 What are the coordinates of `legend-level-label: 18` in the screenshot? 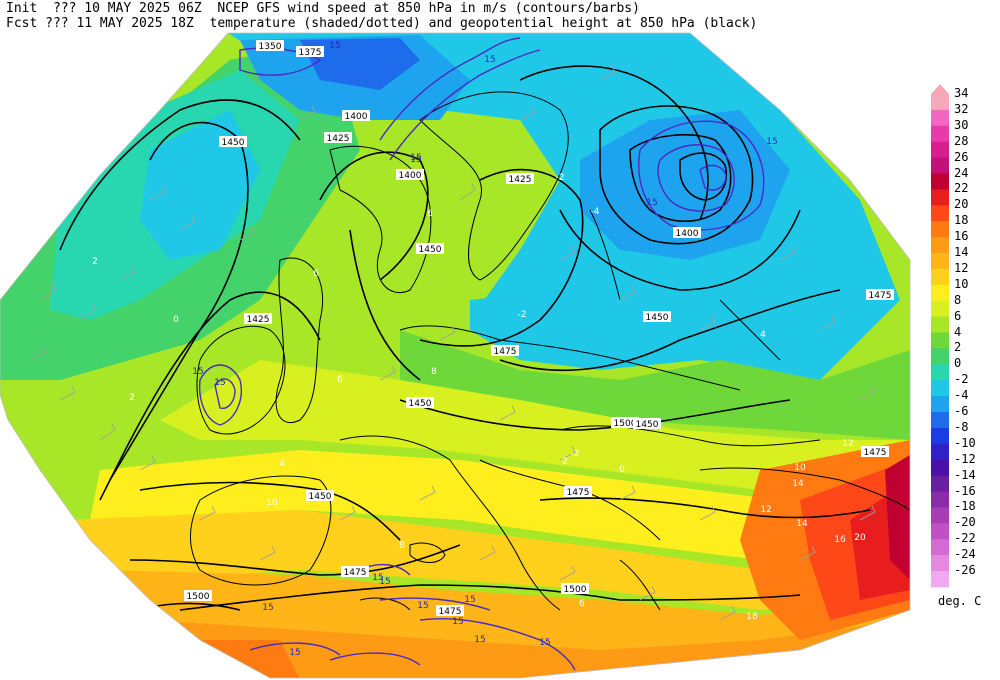 It's located at (961, 220).